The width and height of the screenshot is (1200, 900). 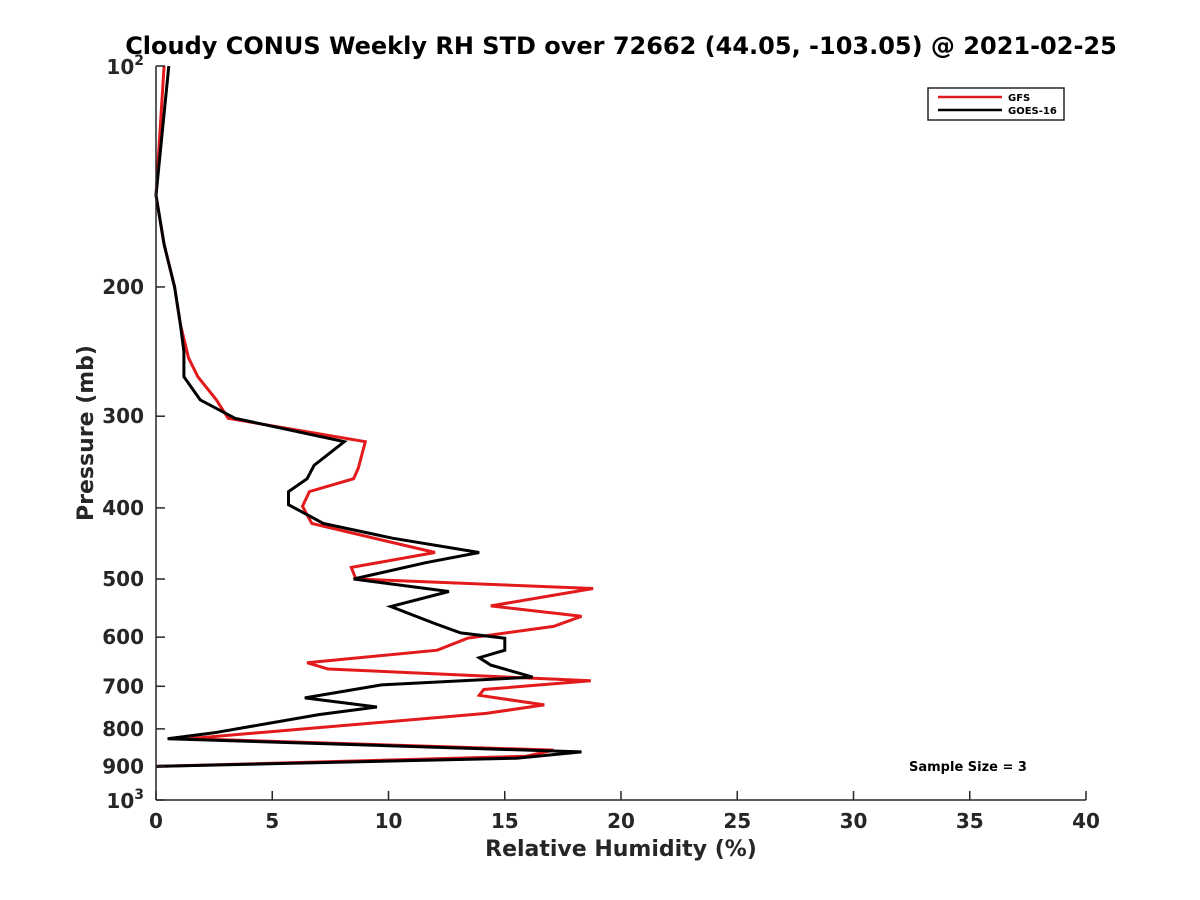 What do you see at coordinates (1086, 821) in the screenshot?
I see `x-tick-label: 40` at bounding box center [1086, 821].